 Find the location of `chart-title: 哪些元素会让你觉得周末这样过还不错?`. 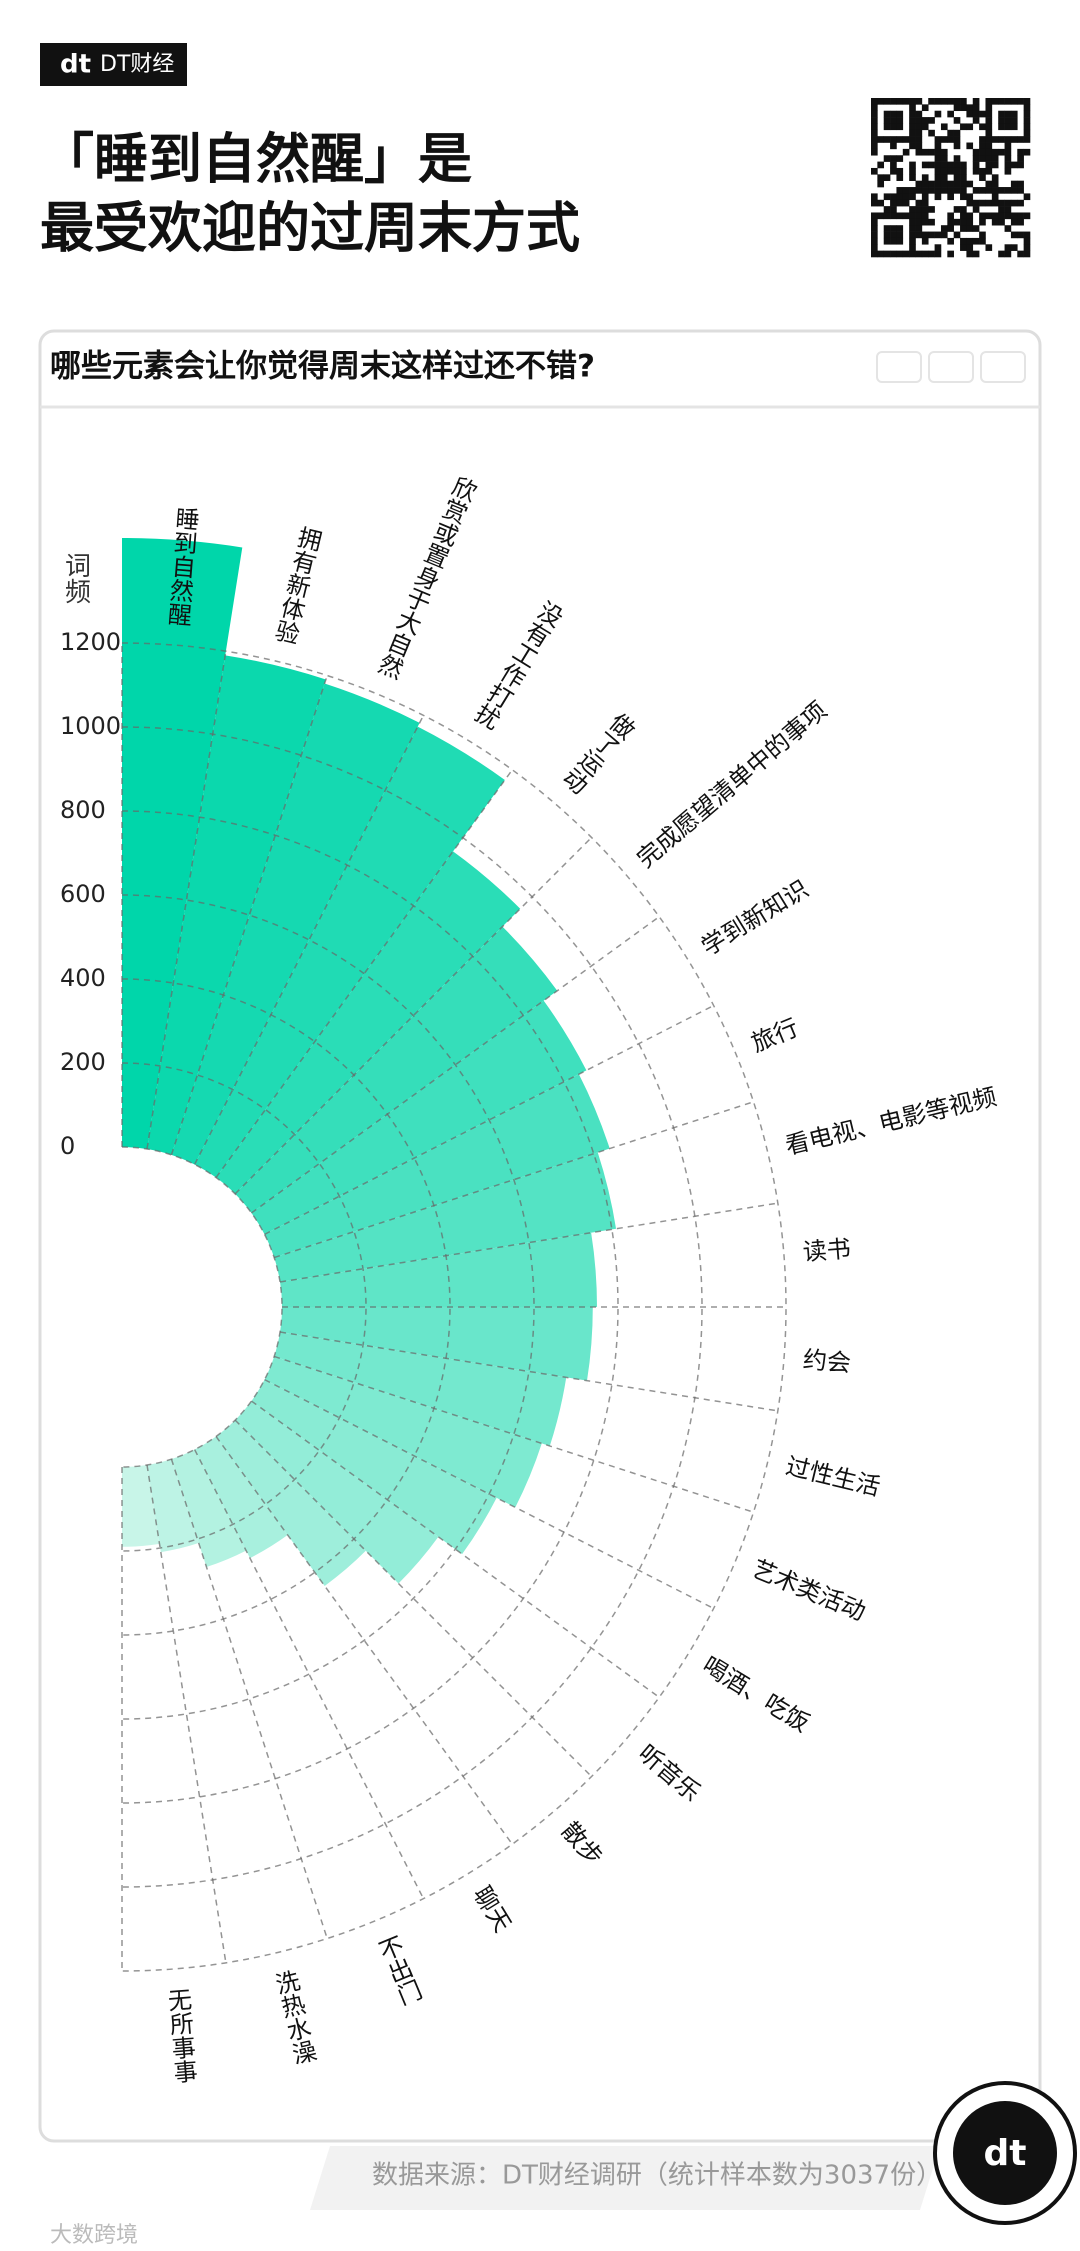

chart-title: 哪些元素会让你觉得周末这样过还不错? is located at coordinates (322, 367).